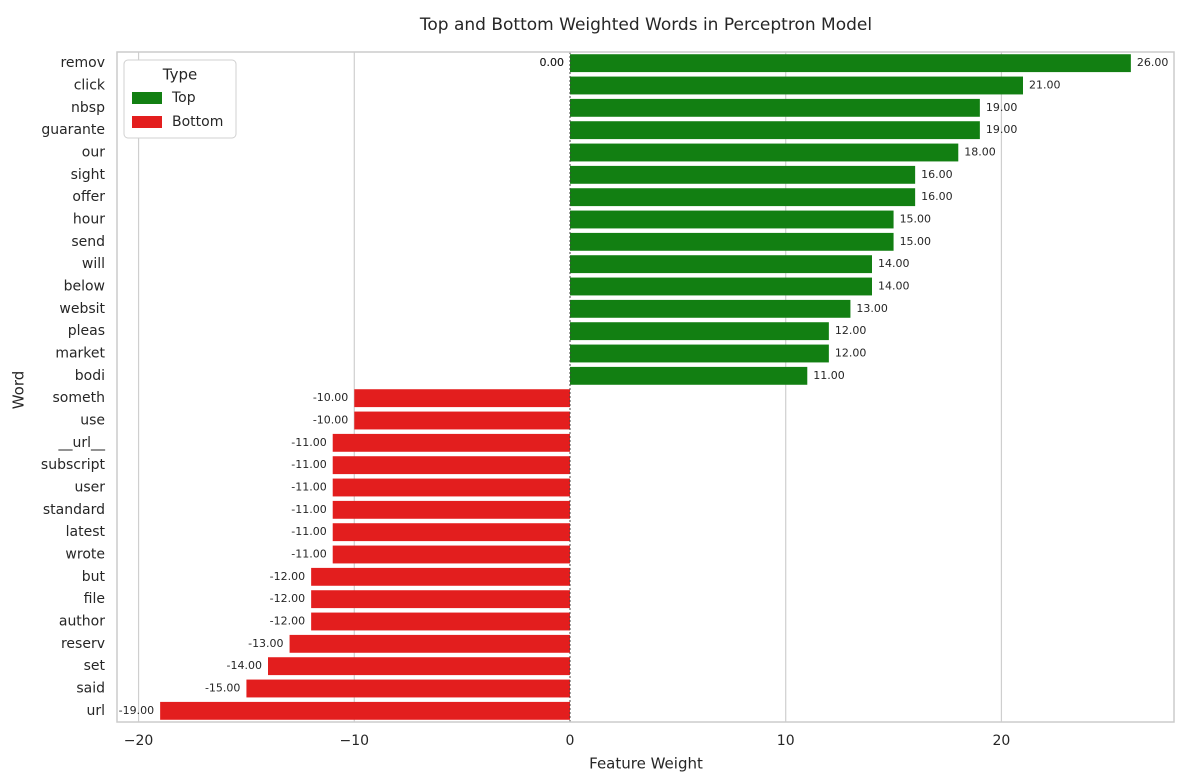  What do you see at coordinates (829, 375) in the screenshot?
I see `bar-value-label: 11.00` at bounding box center [829, 375].